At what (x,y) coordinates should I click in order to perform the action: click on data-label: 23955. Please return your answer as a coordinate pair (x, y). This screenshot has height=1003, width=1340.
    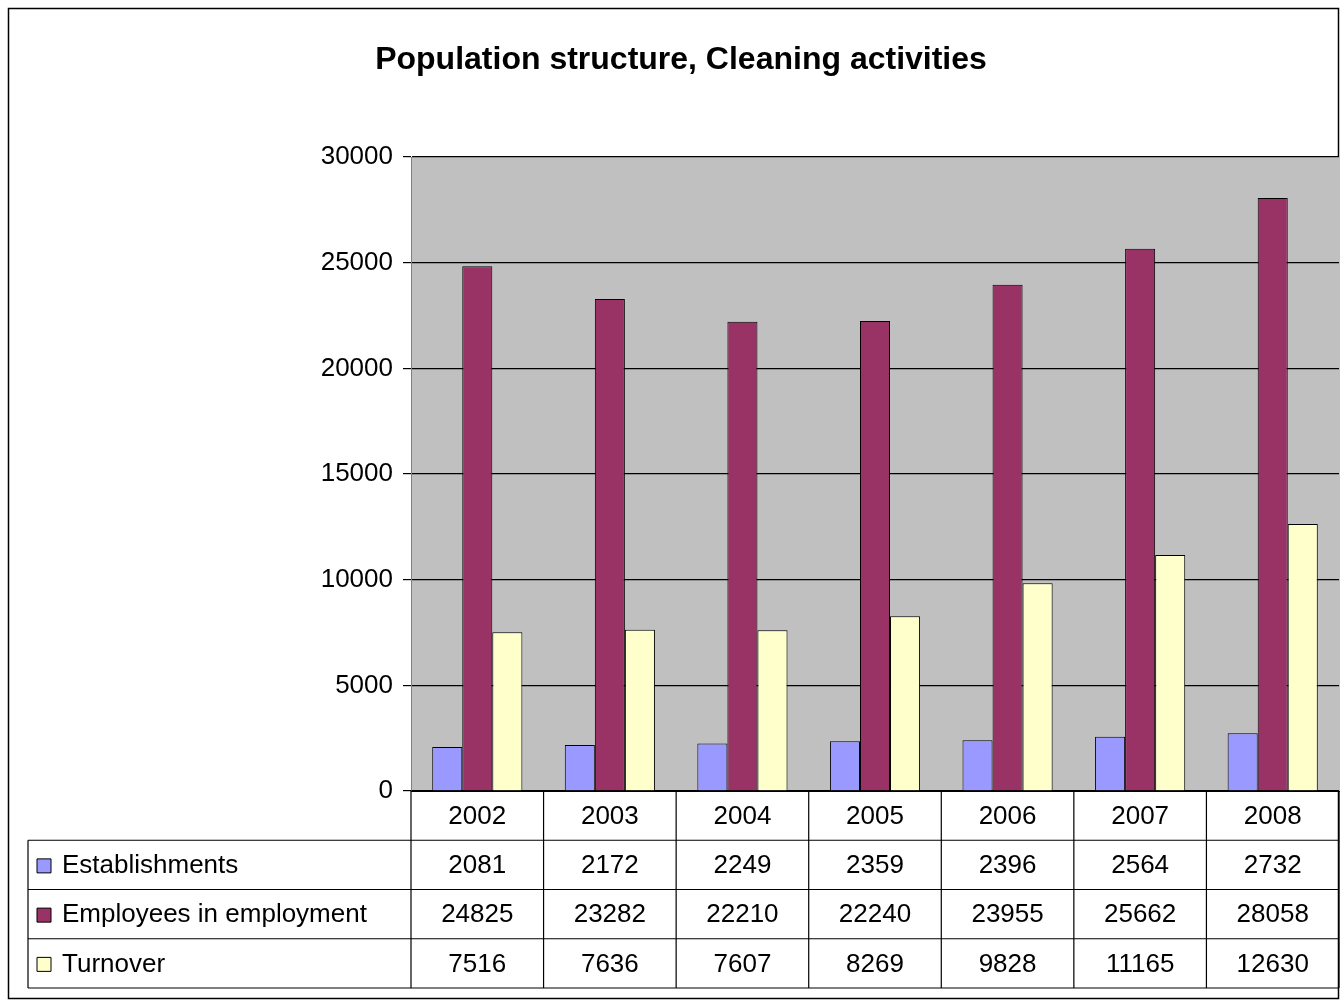
    Looking at the image, I should click on (1007, 913).